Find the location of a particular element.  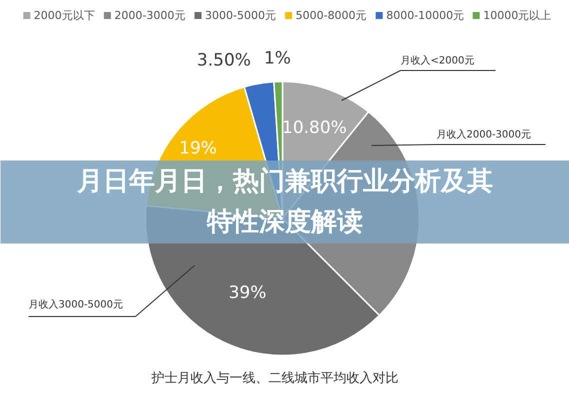

data-label: 10.80% is located at coordinates (314, 128).